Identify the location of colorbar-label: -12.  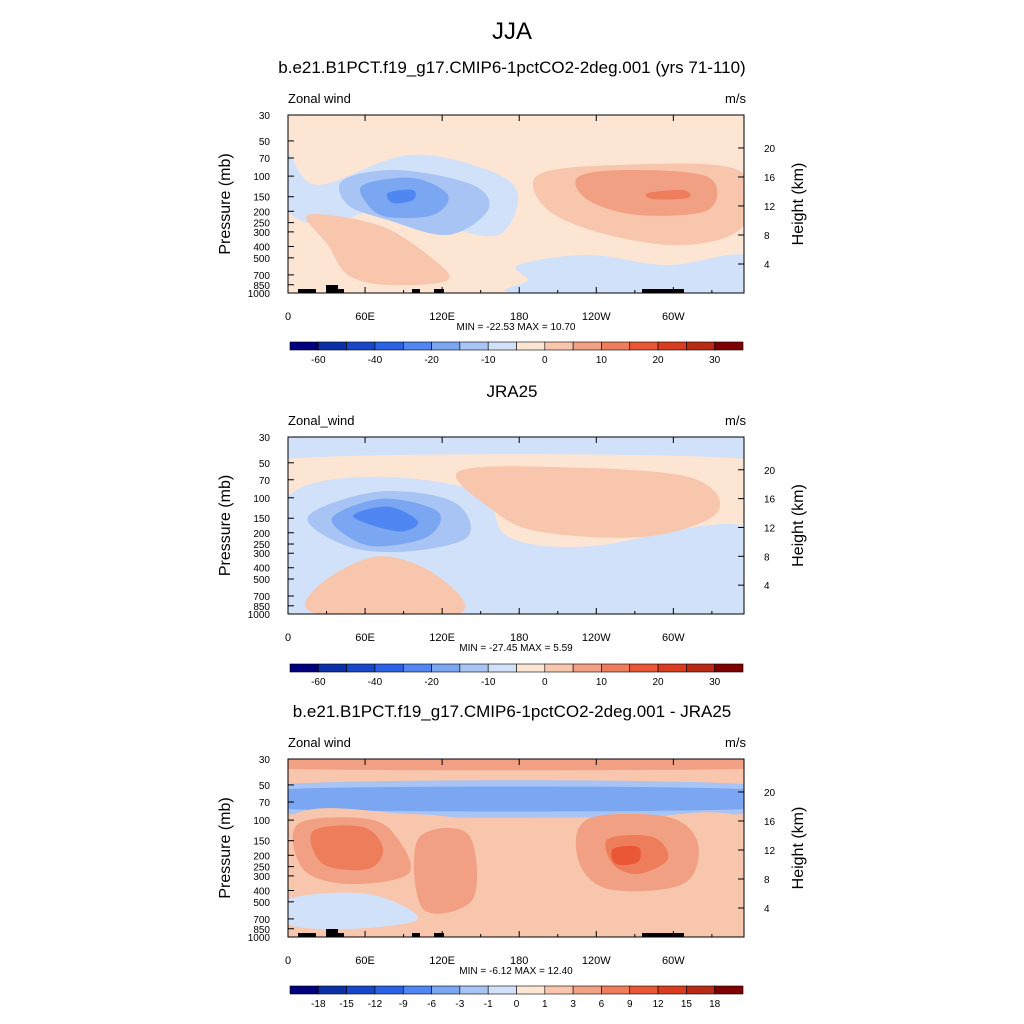
(375, 1004).